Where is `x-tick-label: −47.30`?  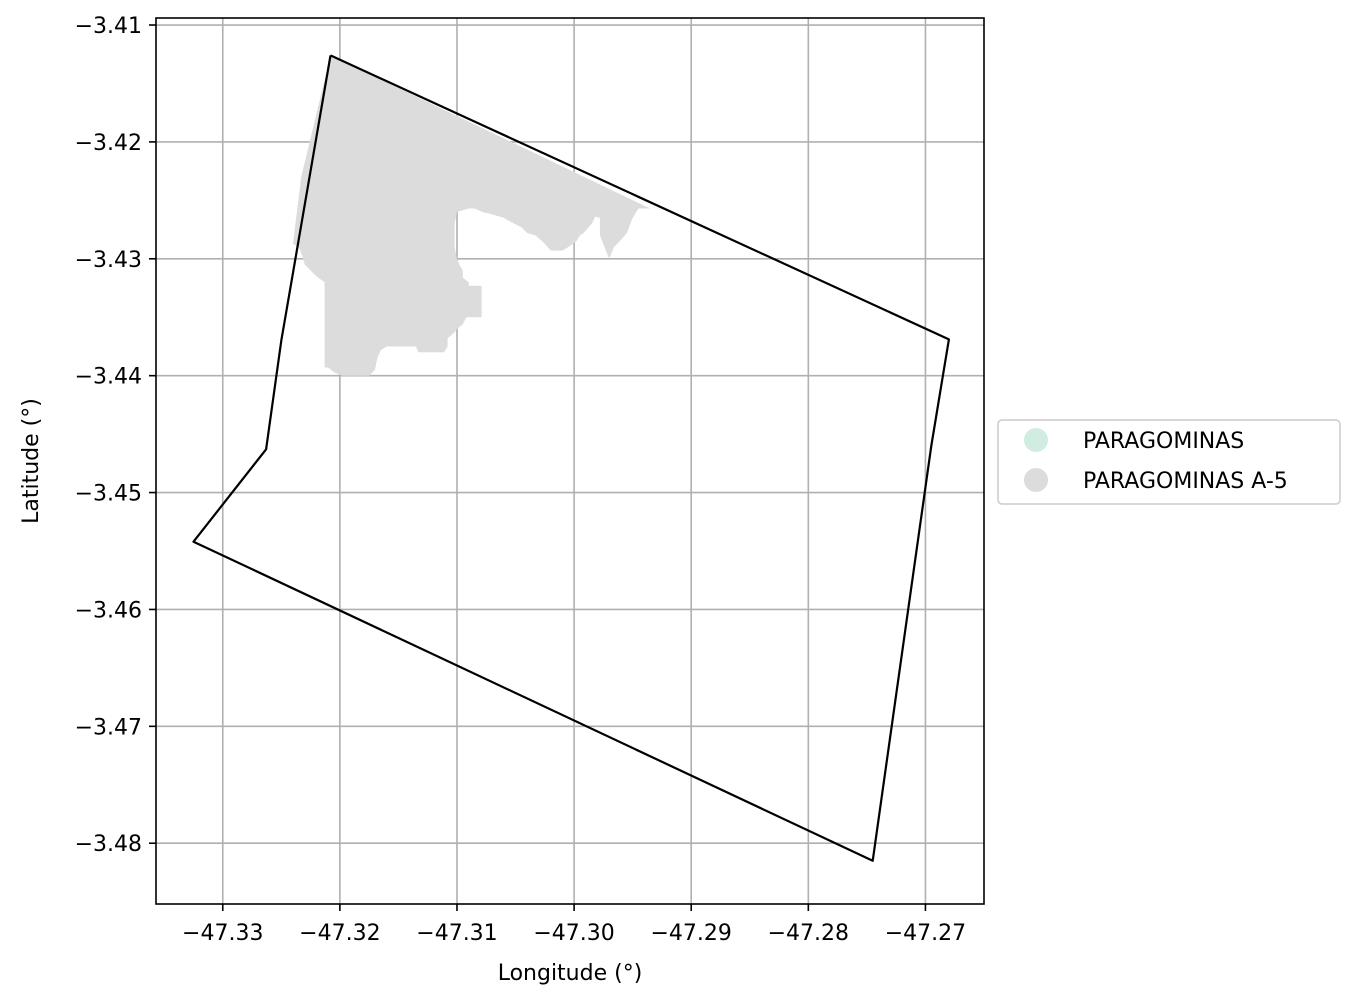 x-tick-label: −47.30 is located at coordinates (573, 933).